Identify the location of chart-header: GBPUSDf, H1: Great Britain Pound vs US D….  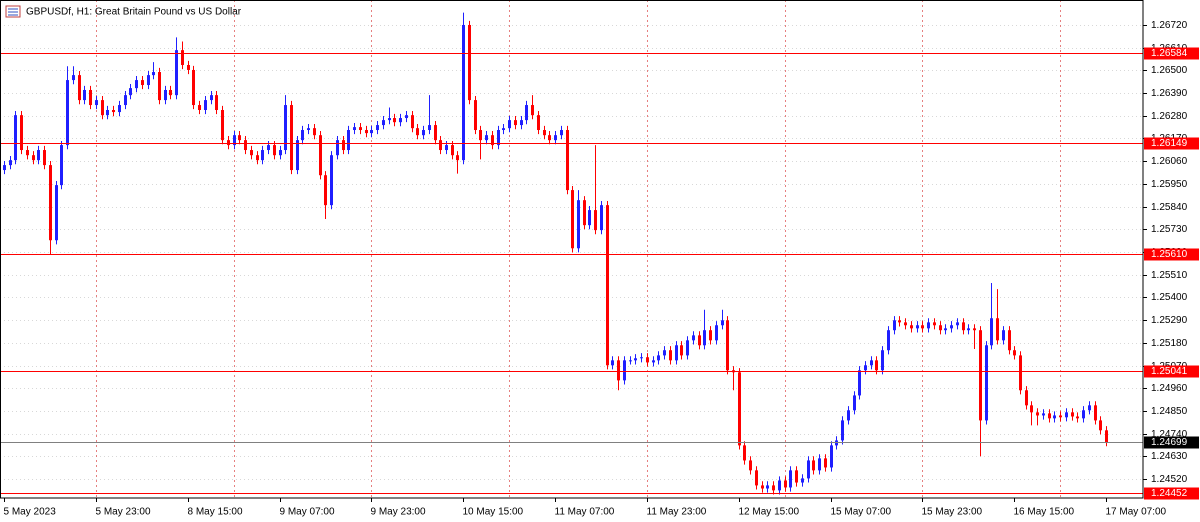
(123, 11).